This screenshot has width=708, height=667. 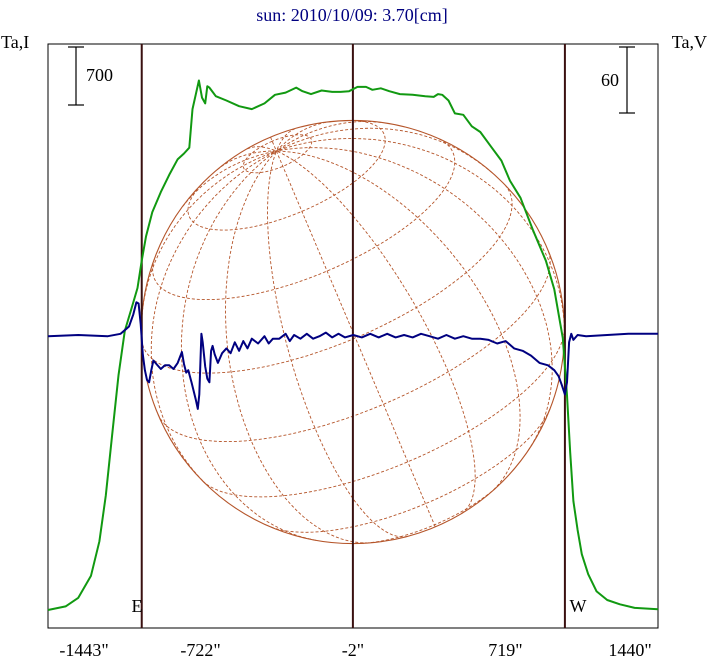 What do you see at coordinates (76, 76) in the screenshot?
I see `left-scale-bar` at bounding box center [76, 76].